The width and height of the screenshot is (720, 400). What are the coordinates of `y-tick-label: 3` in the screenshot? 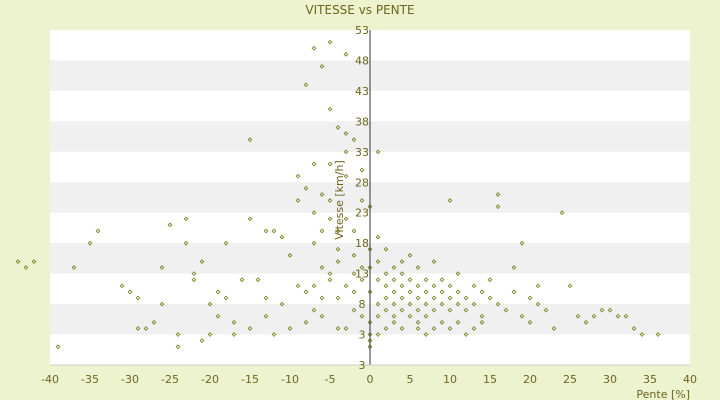 It's located at (362, 335).